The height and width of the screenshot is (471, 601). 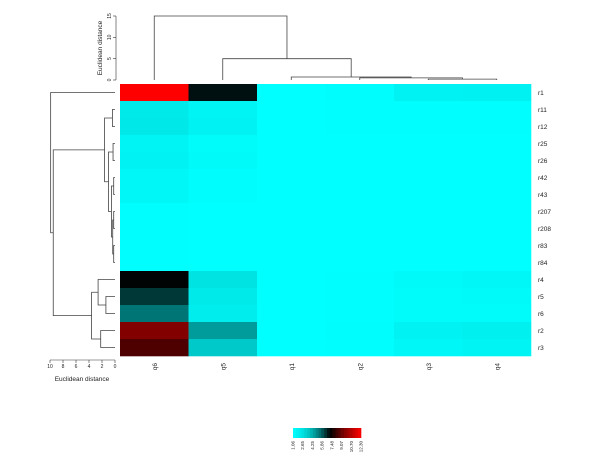 What do you see at coordinates (541, 314) in the screenshot?
I see `row-label-r6: r6` at bounding box center [541, 314].